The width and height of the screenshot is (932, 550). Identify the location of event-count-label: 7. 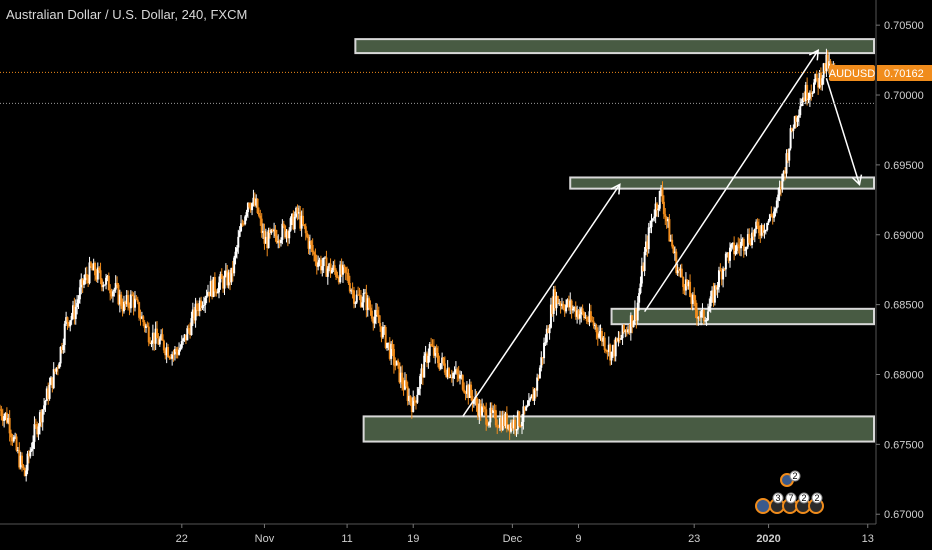
(790, 498).